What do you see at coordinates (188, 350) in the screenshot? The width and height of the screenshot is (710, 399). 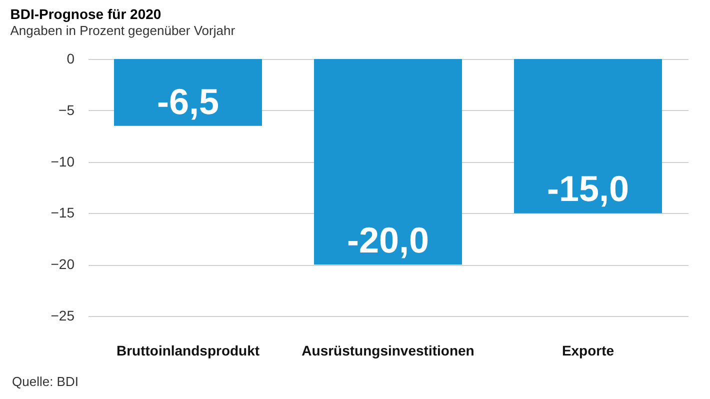 I see `x-tick-label: Bruttoinlandsprodukt` at bounding box center [188, 350].